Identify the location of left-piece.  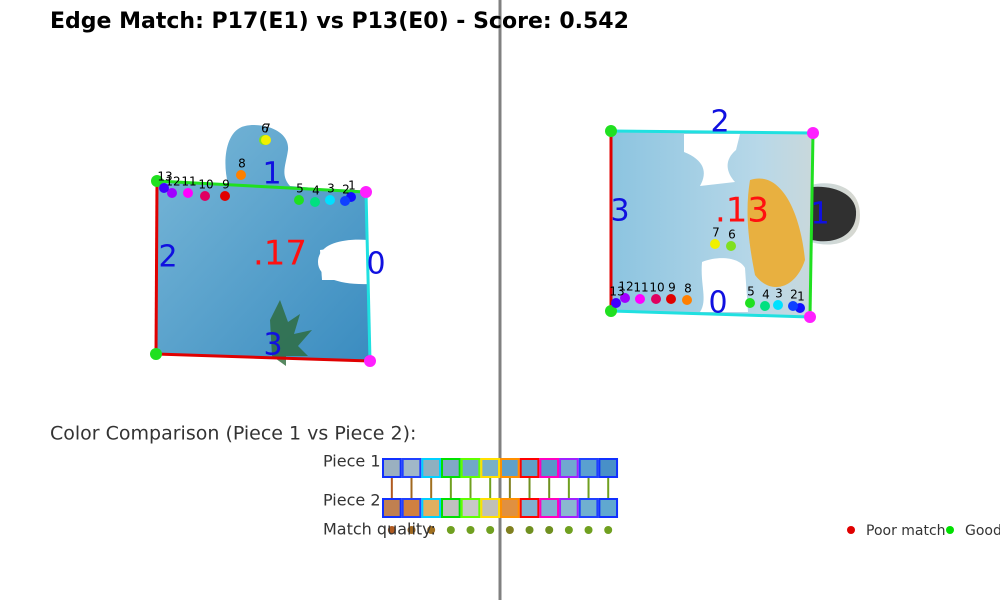
(263, 246).